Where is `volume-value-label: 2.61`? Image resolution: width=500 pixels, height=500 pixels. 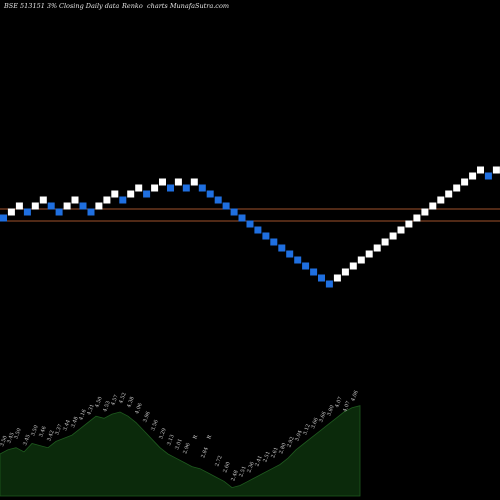 volume-value-label: 2.61 is located at coordinates (274, 452).